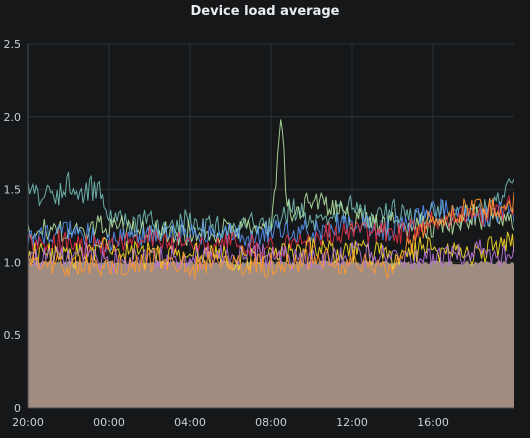  I want to click on x-tick-label: 16:00, so click(433, 422).